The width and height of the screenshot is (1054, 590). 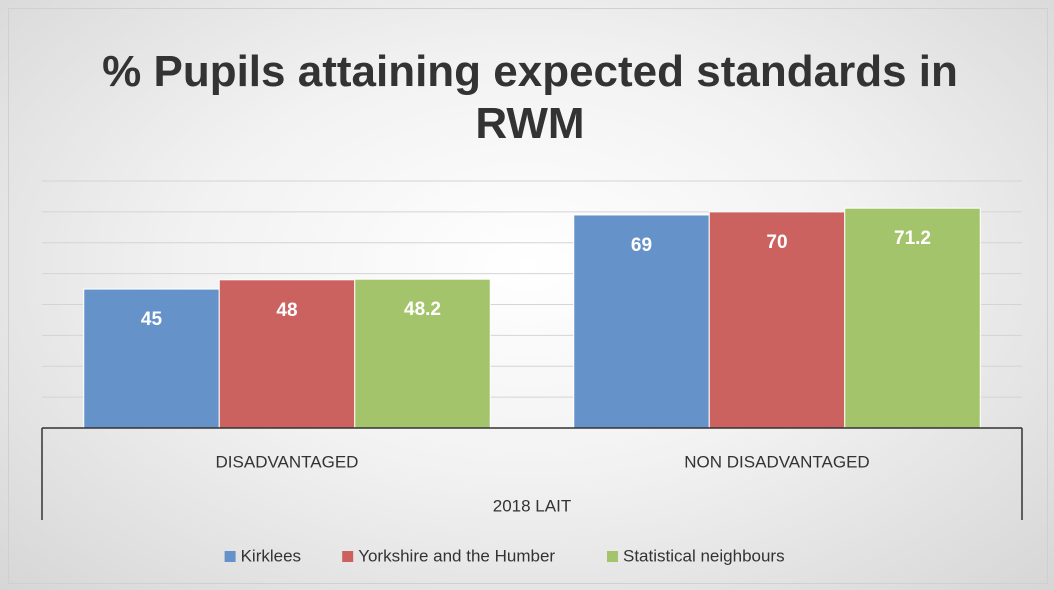 I want to click on x-tick-label: NON DISADVANTAGED, so click(x=776, y=461).